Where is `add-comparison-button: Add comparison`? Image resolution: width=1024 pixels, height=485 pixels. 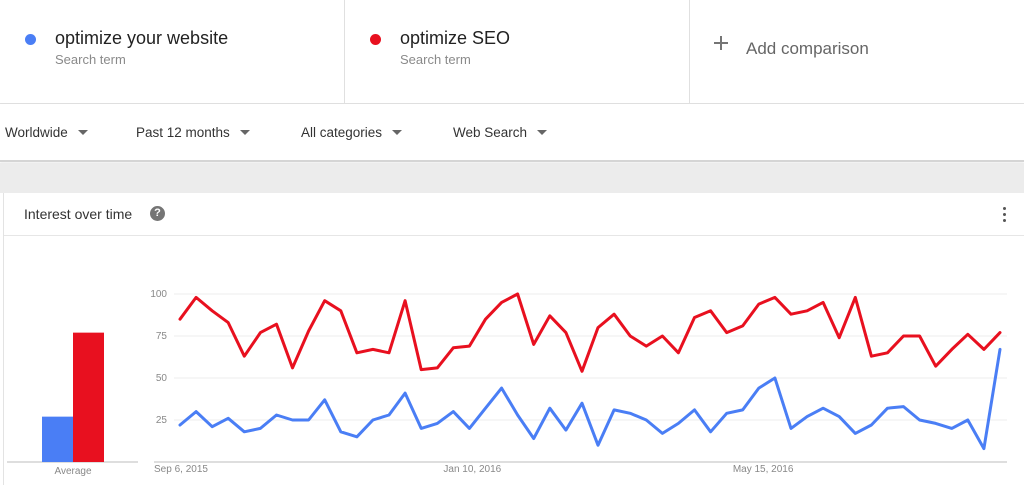 add-comparison-button: Add comparison is located at coordinates (857, 52).